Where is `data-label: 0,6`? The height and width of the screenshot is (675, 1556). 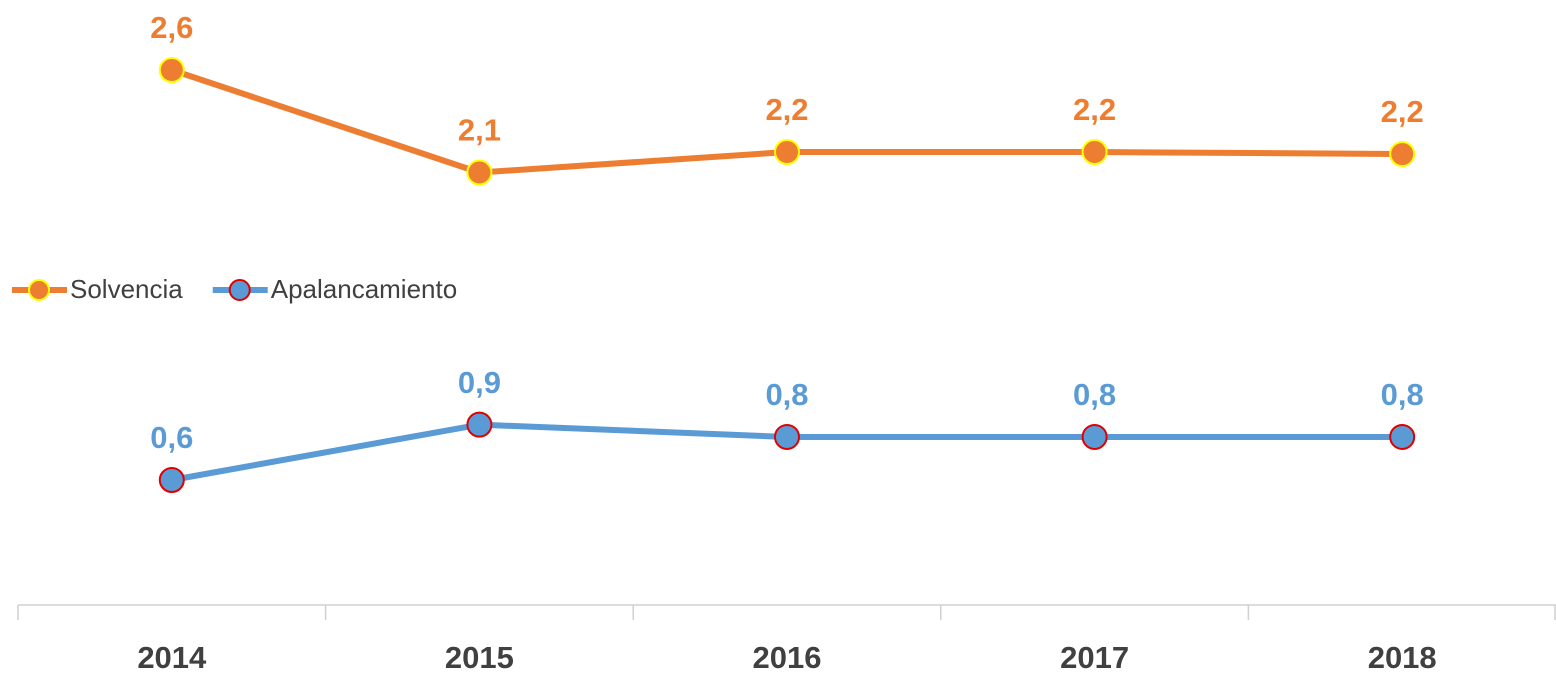 data-label: 0,6 is located at coordinates (171, 437).